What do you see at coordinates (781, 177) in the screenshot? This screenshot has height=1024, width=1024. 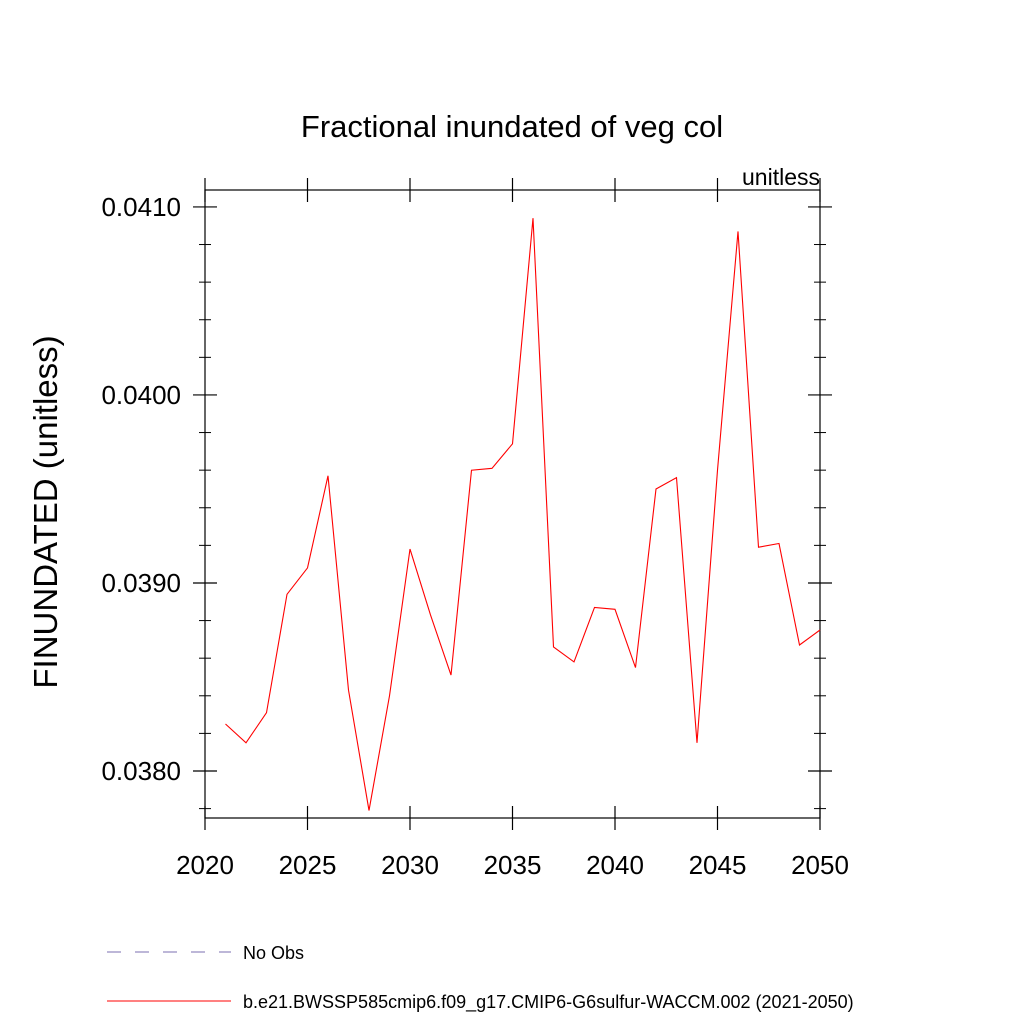 I see `units-label: unitless` at bounding box center [781, 177].